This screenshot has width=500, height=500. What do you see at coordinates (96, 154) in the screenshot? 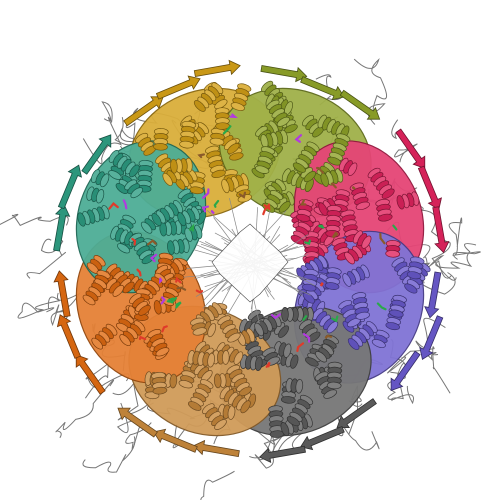
I see `chain-teal-beta-strand` at bounding box center [96, 154].